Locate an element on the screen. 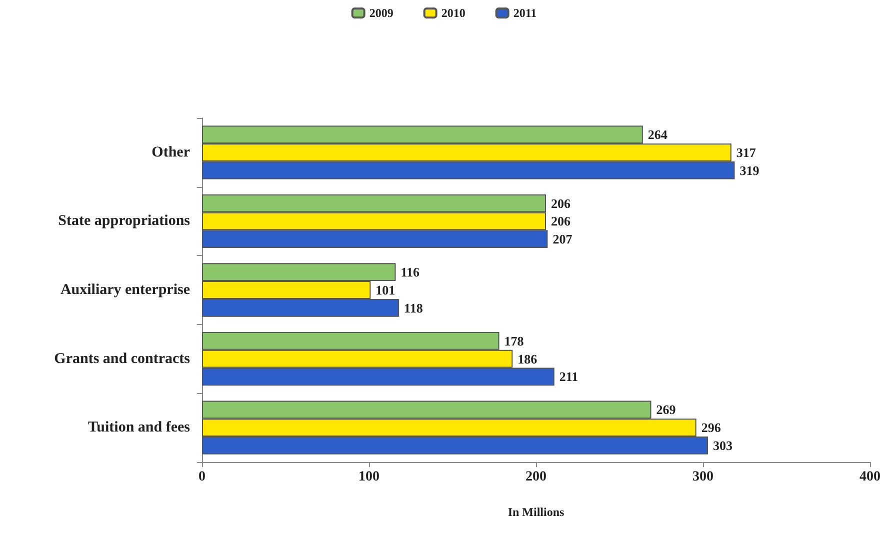 The height and width of the screenshot is (539, 888). x-tick-label: 400 is located at coordinates (870, 477).